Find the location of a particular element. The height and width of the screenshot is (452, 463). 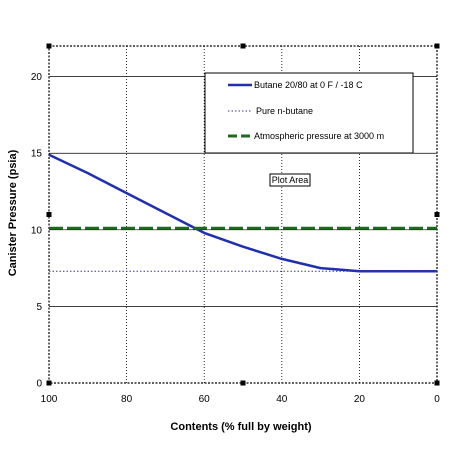

plot-area-label: Plot Area is located at coordinates (290, 180).